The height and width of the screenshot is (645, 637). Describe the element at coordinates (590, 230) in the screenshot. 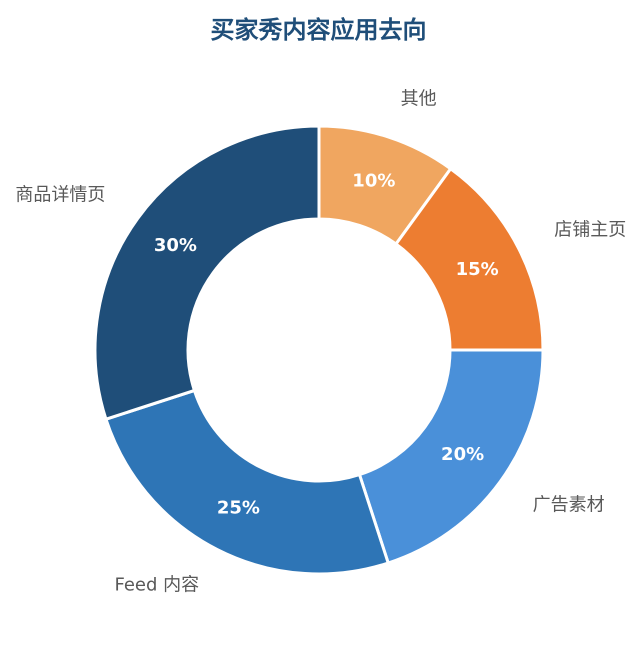

I see `slice-category-label: 店铺主页` at that location.